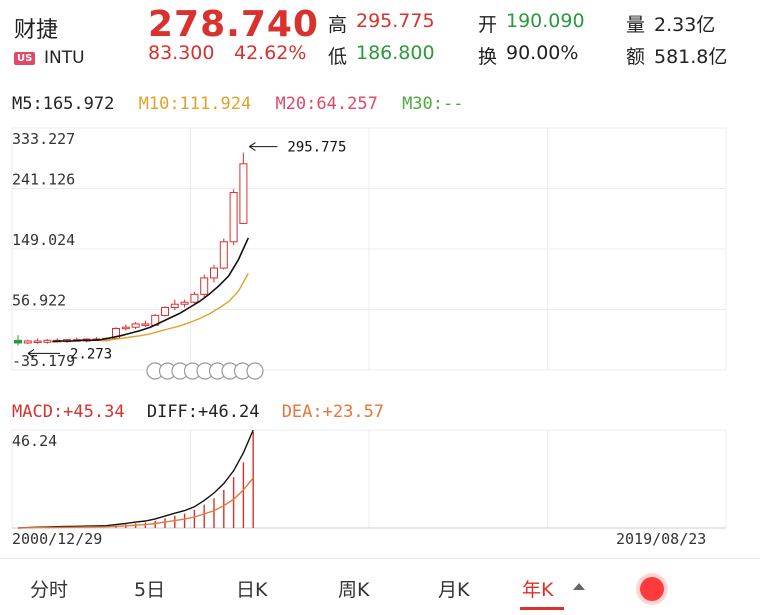 The height and width of the screenshot is (615, 760). I want to click on y-tick-label: 333.227, so click(43, 139).